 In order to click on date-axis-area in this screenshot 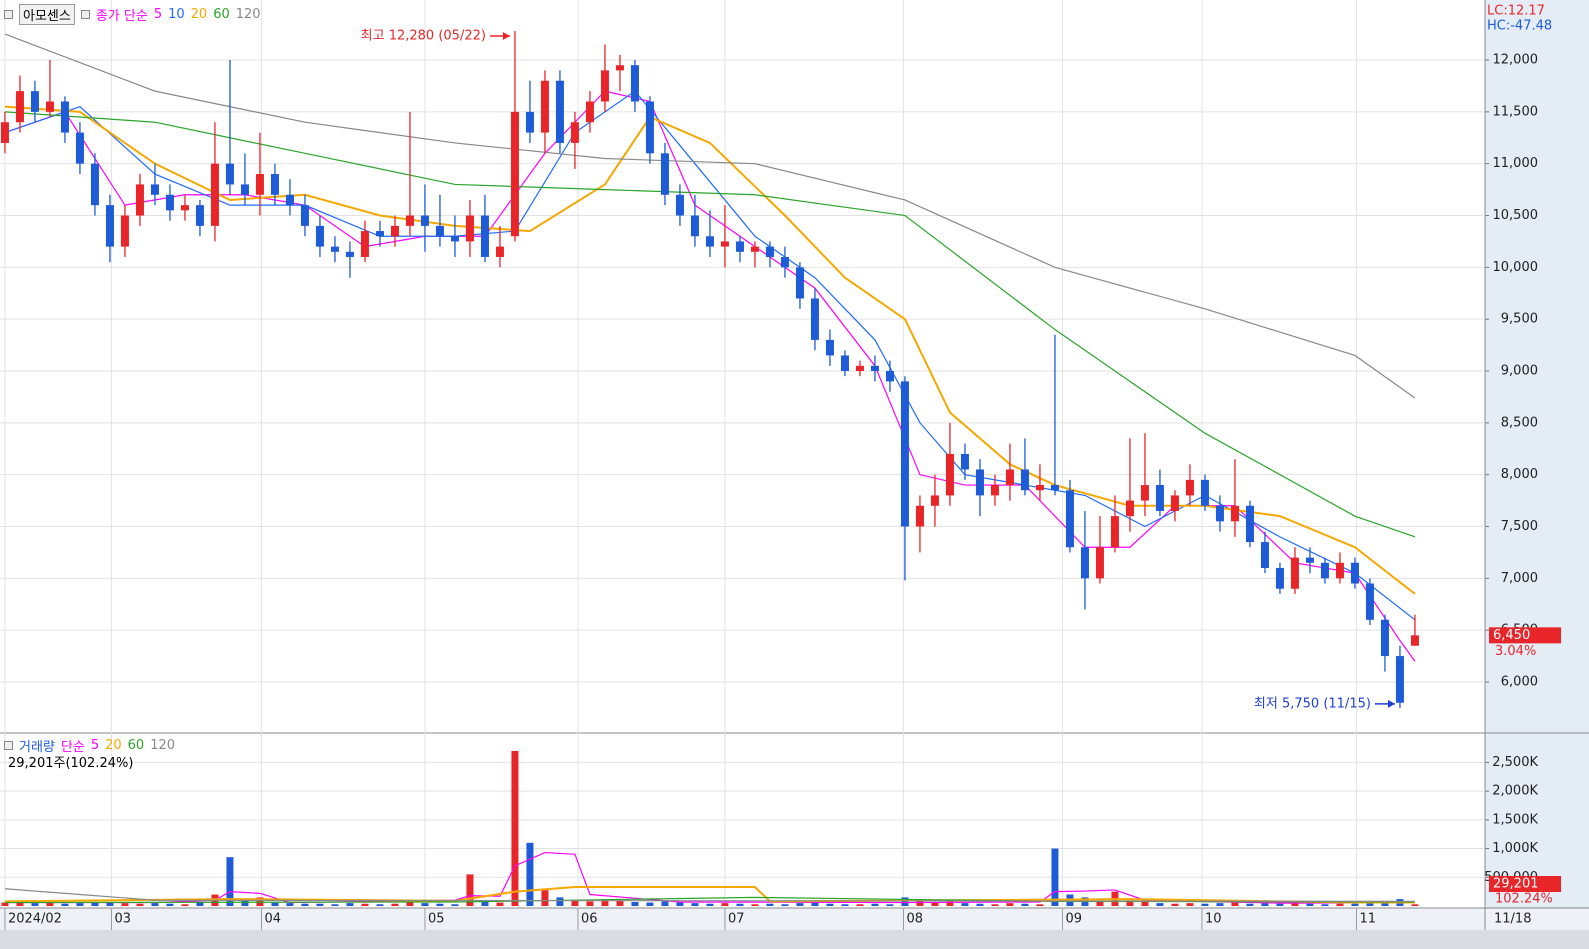, I will do `click(794, 919)`.